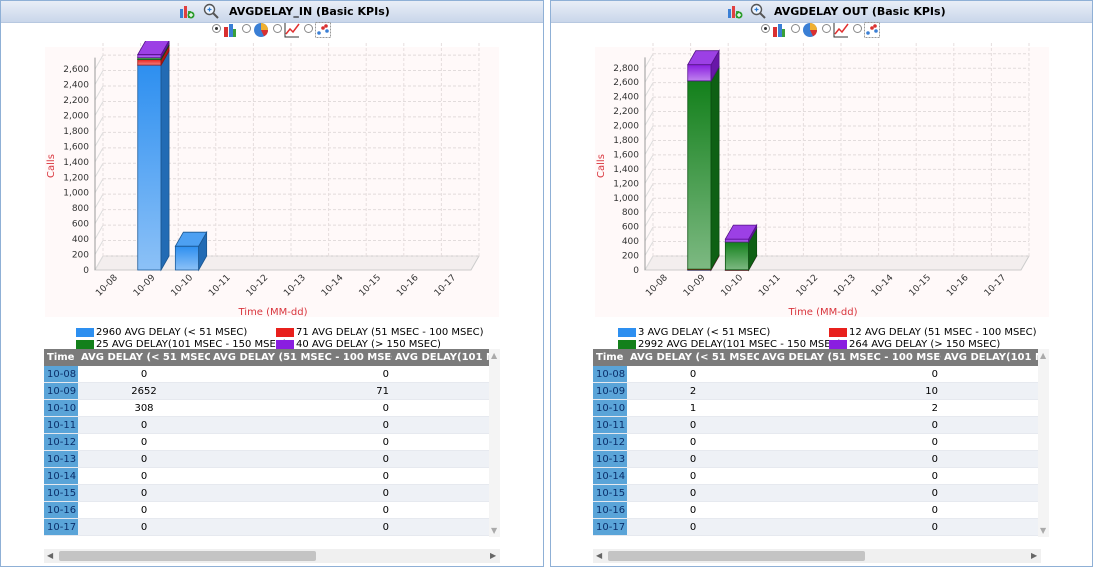 The width and height of the screenshot is (1095, 569). I want to click on time-cell: 10-10, so click(610, 408).